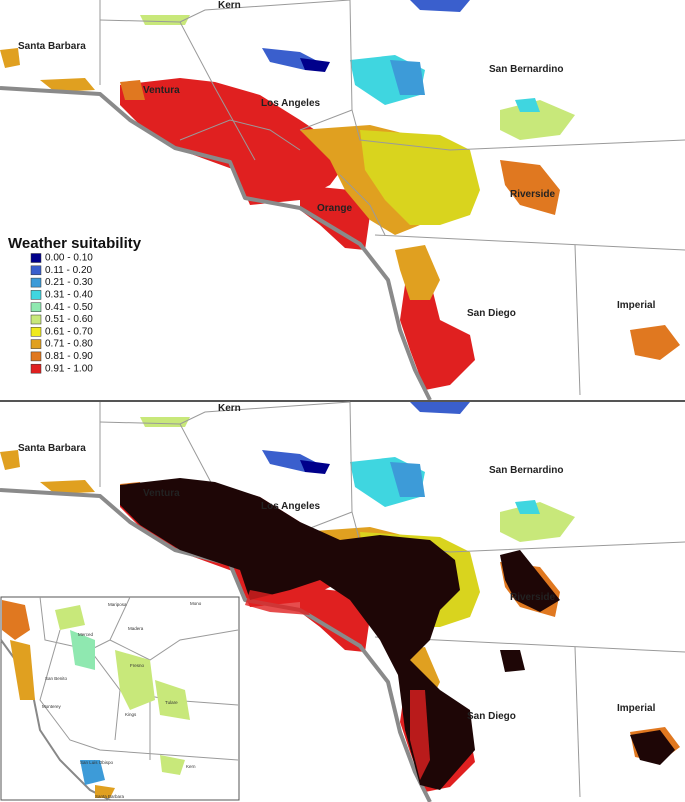  Describe the element at coordinates (117, 604) in the screenshot. I see `inset-label: Mariposa` at that location.